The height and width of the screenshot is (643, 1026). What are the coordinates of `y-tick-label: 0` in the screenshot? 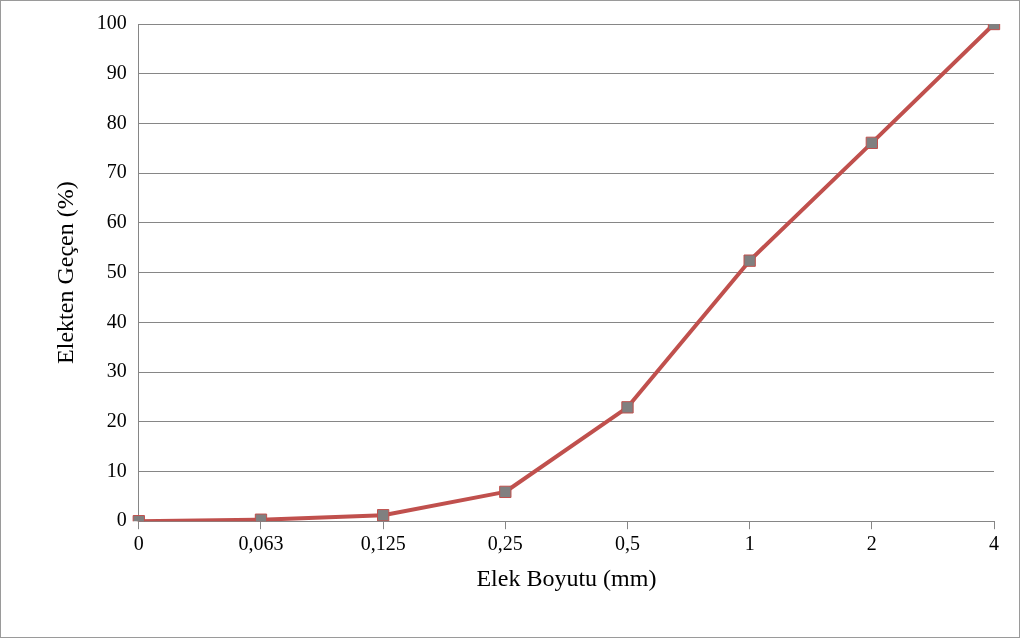 It's located at (121, 519).